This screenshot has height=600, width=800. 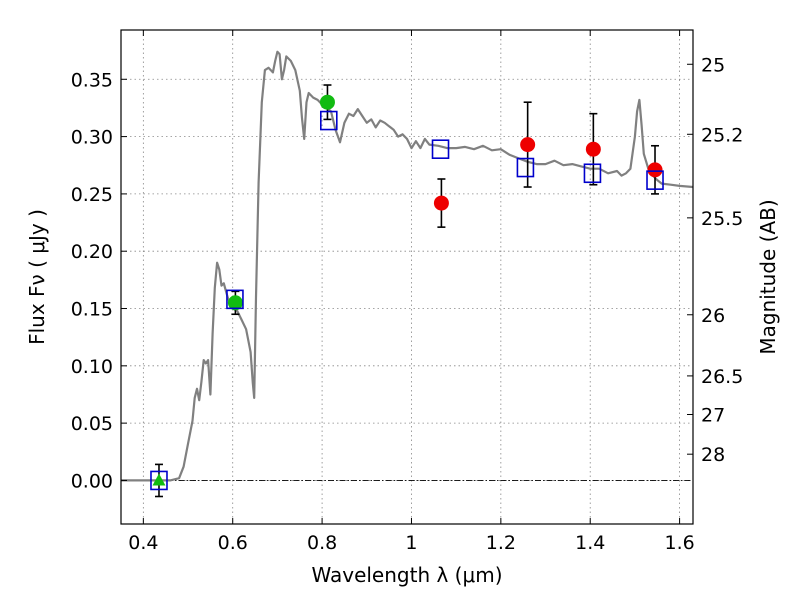 I want to click on x-axis-label: Wavelength λ (μm), so click(x=406, y=575).